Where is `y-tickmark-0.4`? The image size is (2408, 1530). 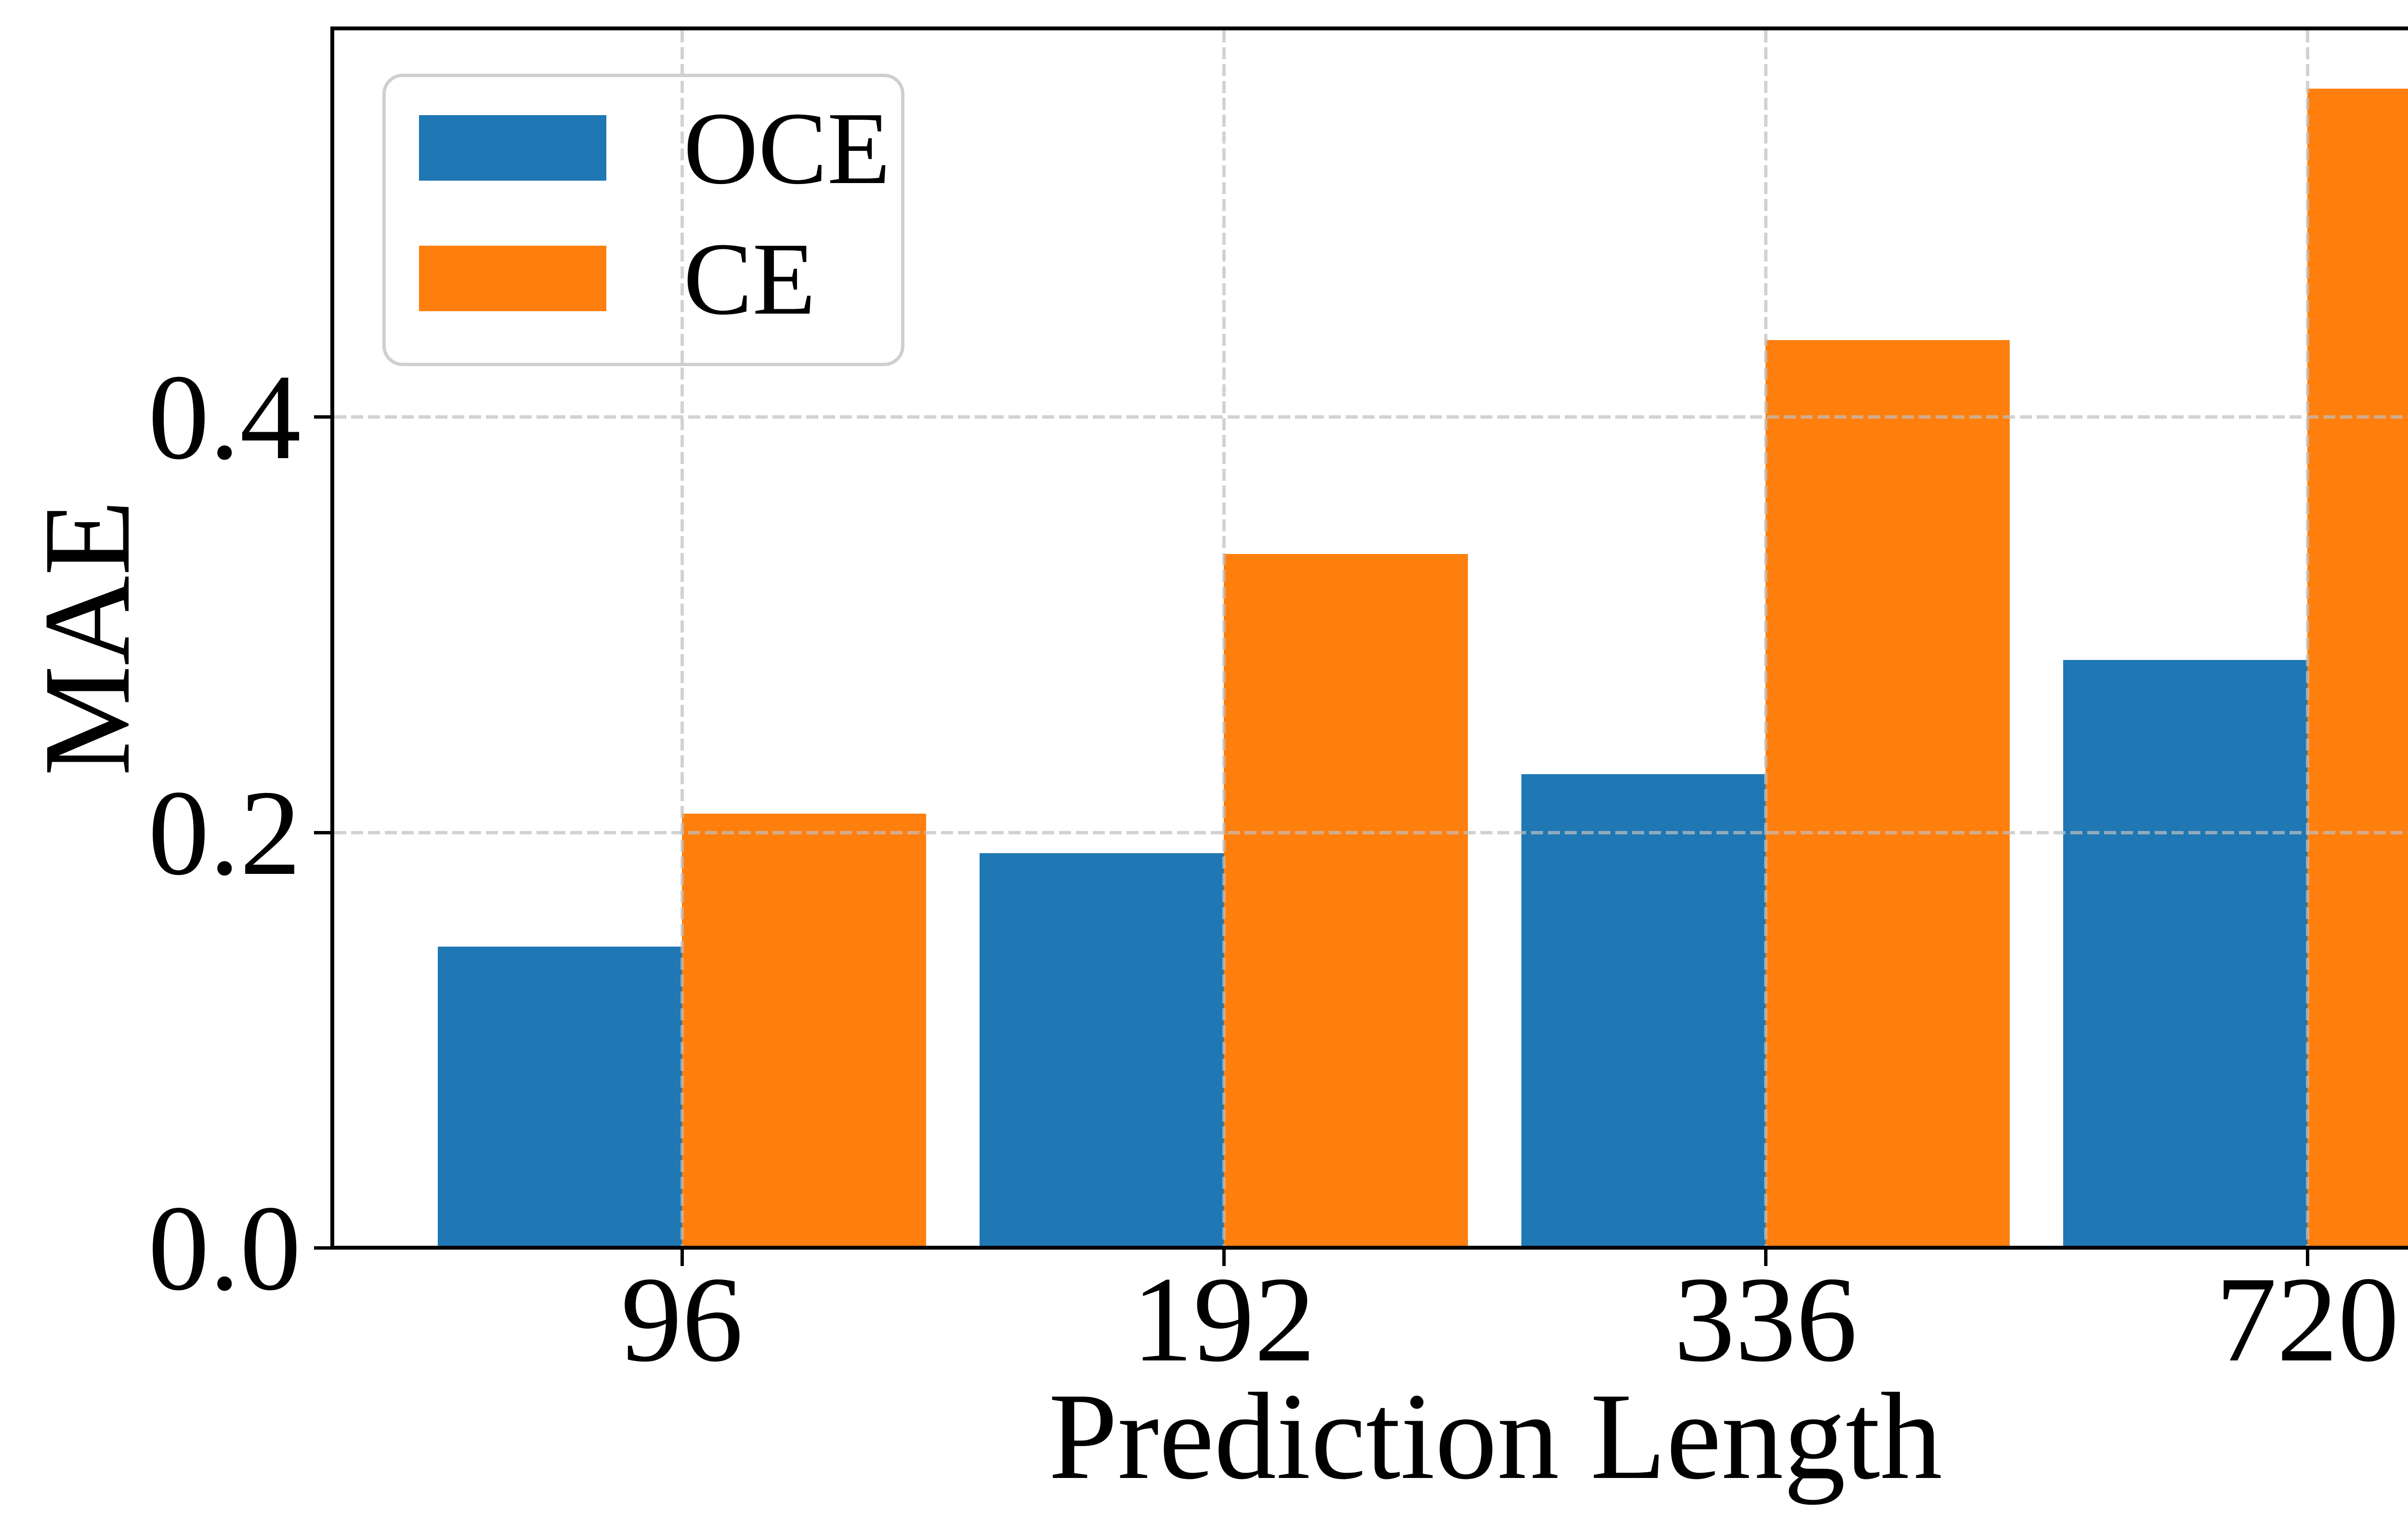
y-tickmark-0.4 is located at coordinates (322, 417).